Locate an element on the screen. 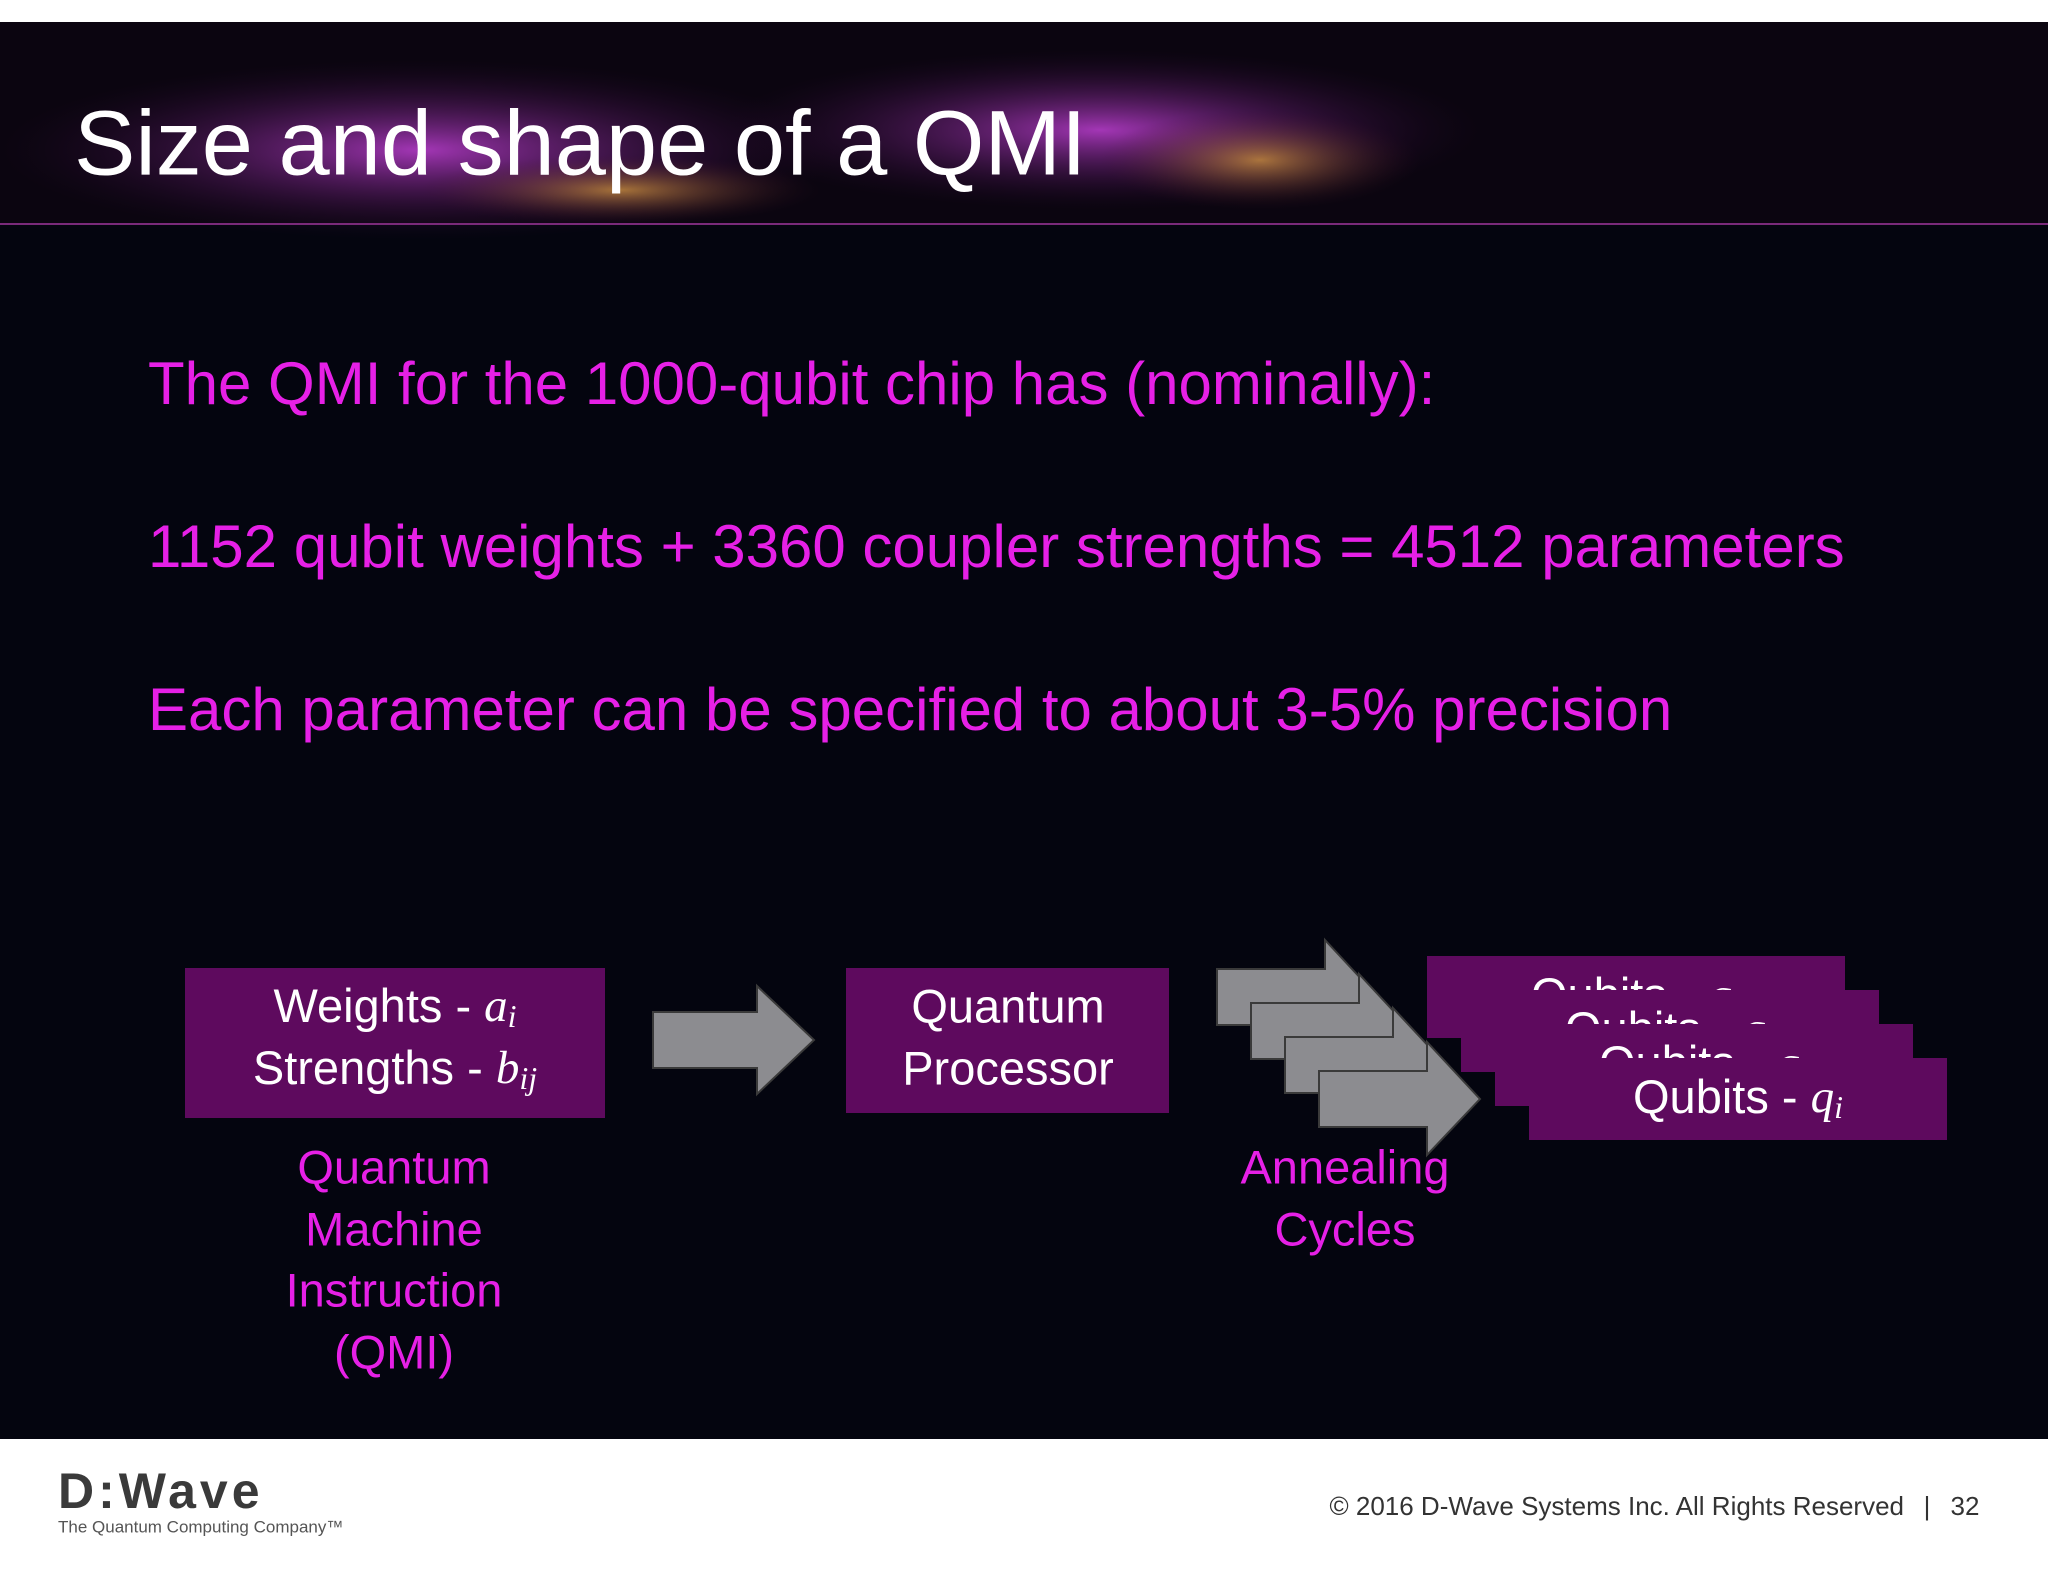 This screenshot has height=1582, width=2048. caption-line: (QMI) is located at coordinates (394, 1351).